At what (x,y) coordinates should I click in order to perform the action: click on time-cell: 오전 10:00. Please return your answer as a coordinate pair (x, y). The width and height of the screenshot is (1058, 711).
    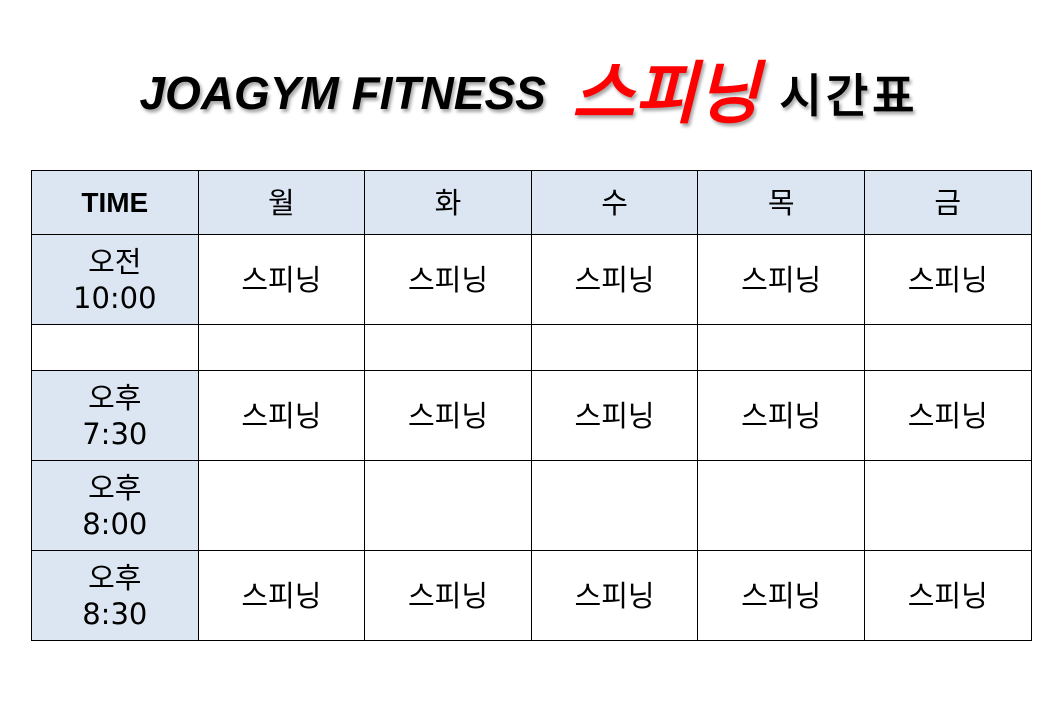
    Looking at the image, I should click on (115, 279).